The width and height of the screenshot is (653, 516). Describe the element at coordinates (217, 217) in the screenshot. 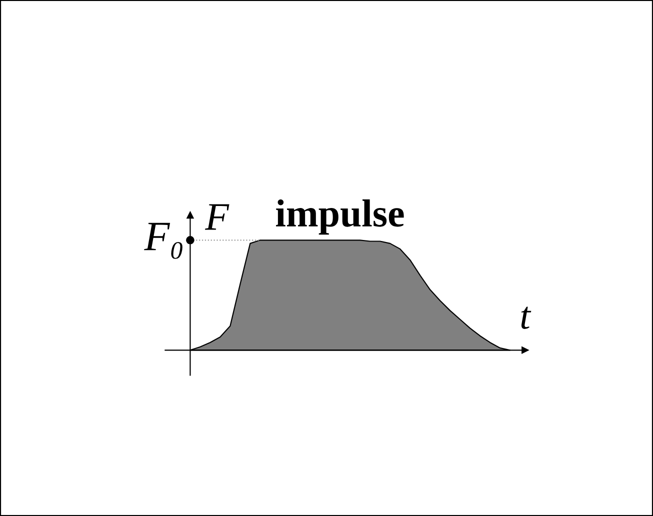

I see `y-axis-title: F` at that location.